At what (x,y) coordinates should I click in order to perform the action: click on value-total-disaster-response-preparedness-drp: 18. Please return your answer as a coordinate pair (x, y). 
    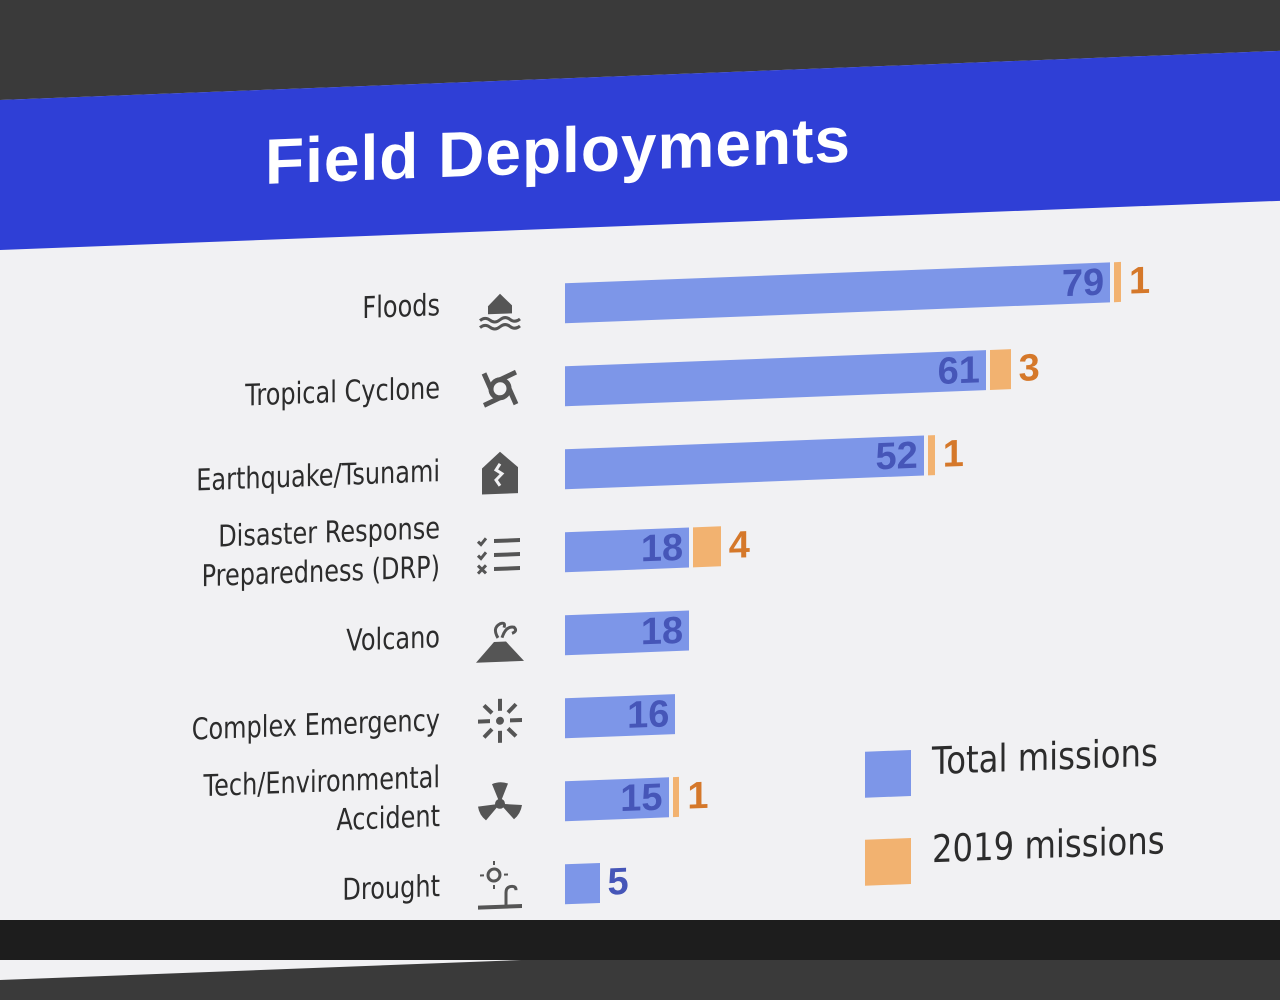
    Looking at the image, I should click on (662, 548).